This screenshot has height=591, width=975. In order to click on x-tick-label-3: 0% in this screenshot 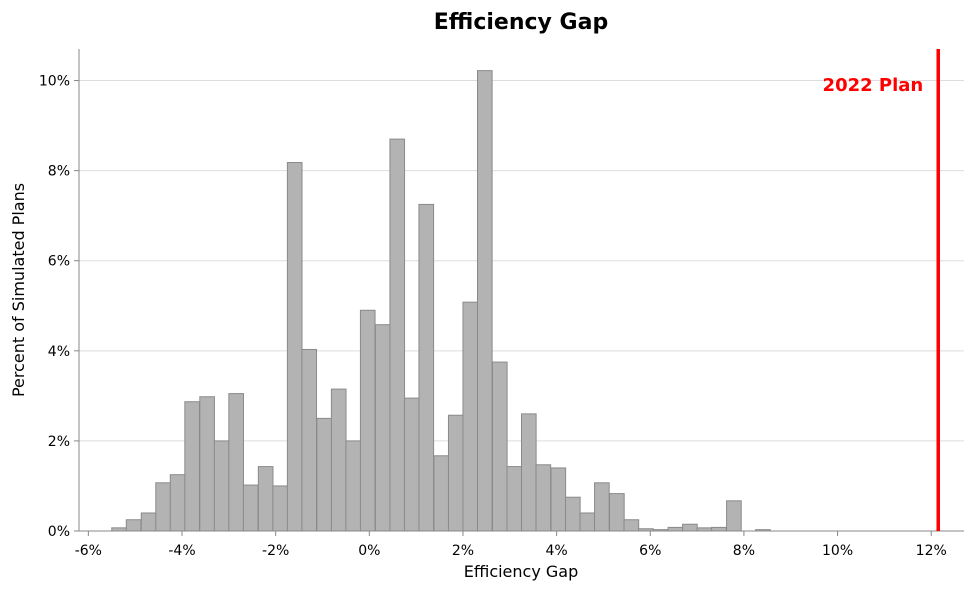, I will do `click(369, 551)`.